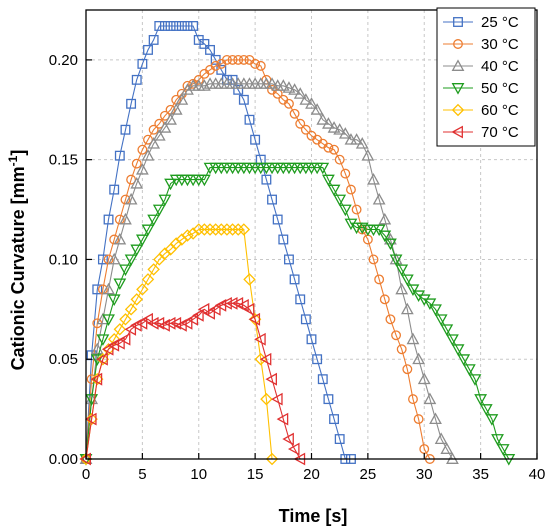 This screenshot has height=531, width=550. What do you see at coordinates (313, 516) in the screenshot?
I see `x-axis-title: Time [s]` at bounding box center [313, 516].